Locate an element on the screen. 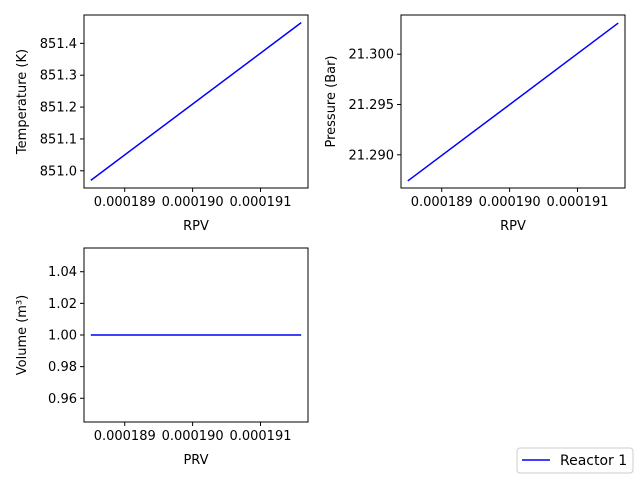 The image size is (640, 480). y-tick-label: 21.295 is located at coordinates (372, 105).